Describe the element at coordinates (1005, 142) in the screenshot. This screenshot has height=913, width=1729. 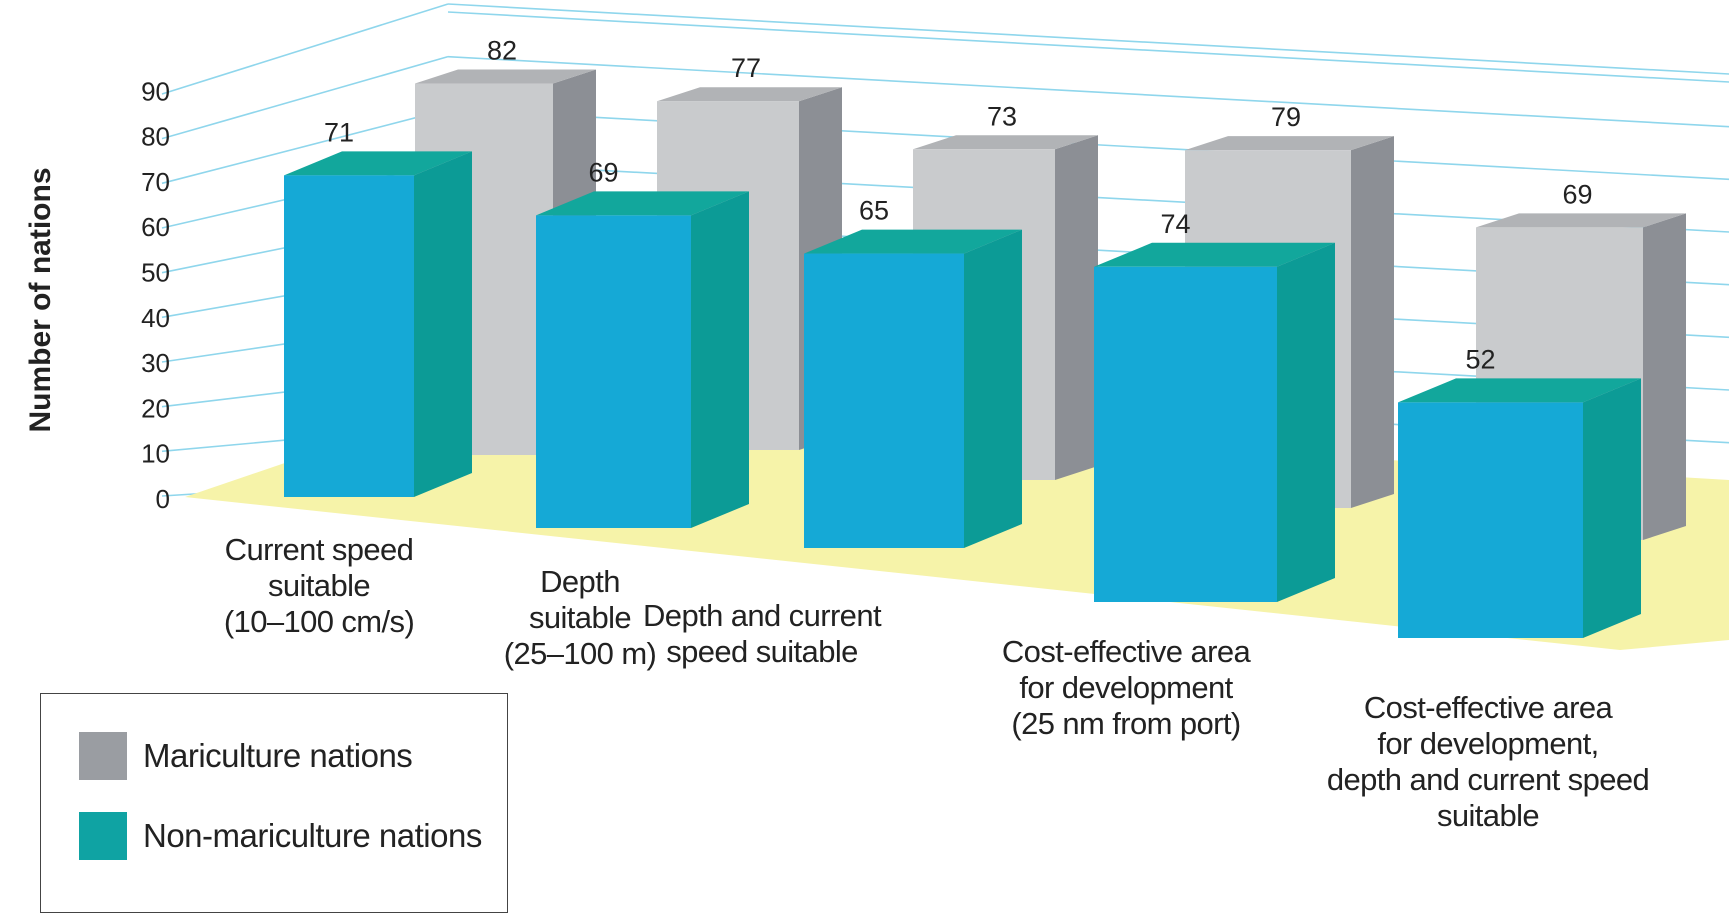
I see `bar-mariculture-2-top` at that location.